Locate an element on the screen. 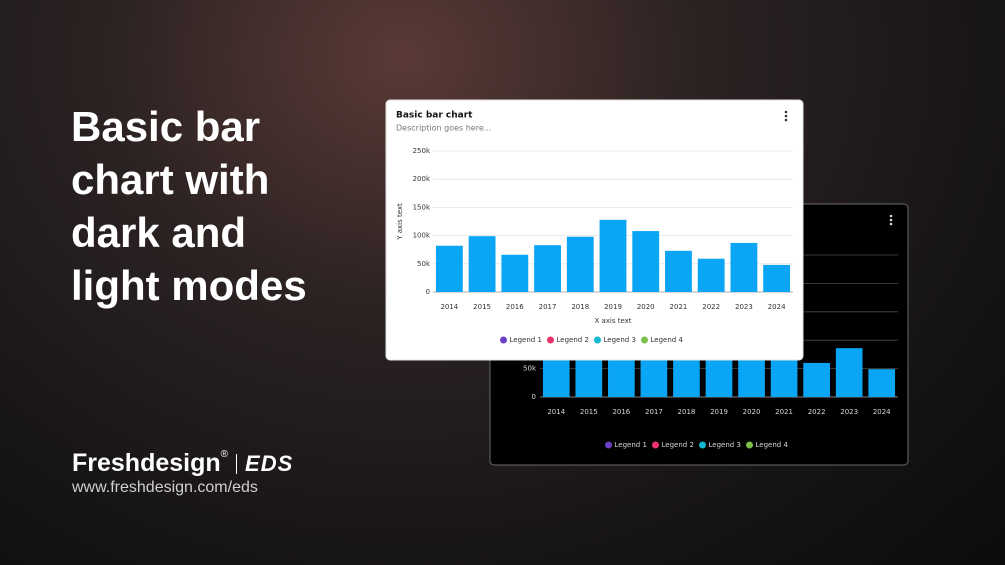  brand-mark: ® is located at coordinates (224, 454).